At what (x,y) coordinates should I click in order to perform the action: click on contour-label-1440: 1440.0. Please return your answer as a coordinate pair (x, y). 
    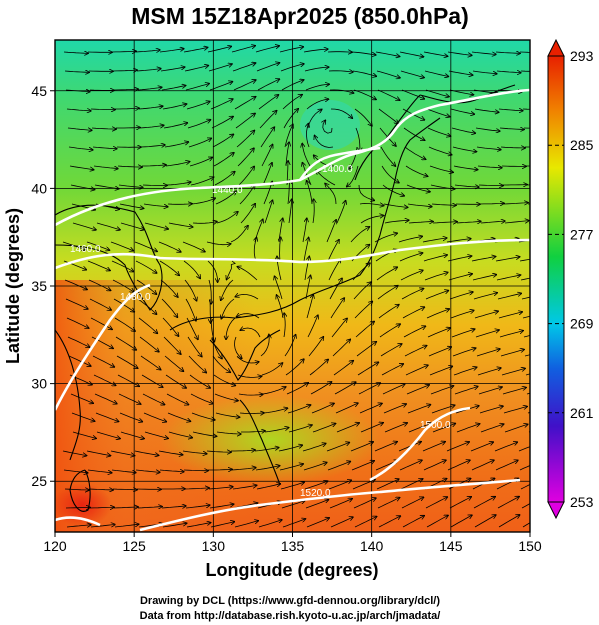
    Looking at the image, I should click on (227, 190).